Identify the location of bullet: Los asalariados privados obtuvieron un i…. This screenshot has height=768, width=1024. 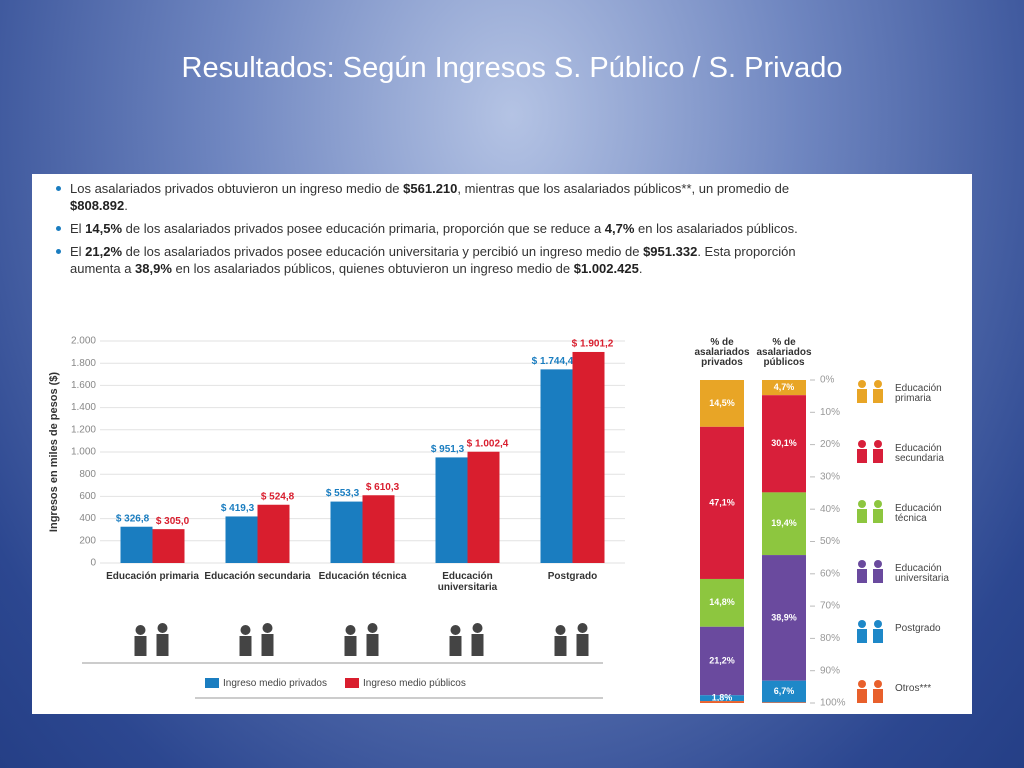
(436, 197).